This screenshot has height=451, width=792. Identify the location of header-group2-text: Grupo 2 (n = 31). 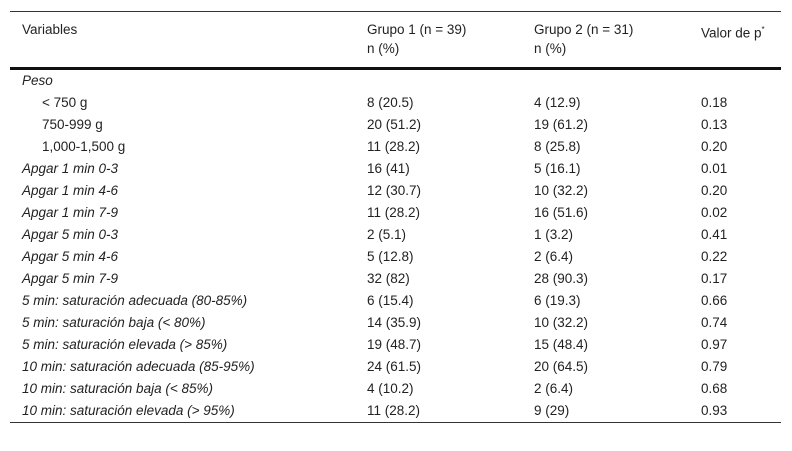
(584, 29).